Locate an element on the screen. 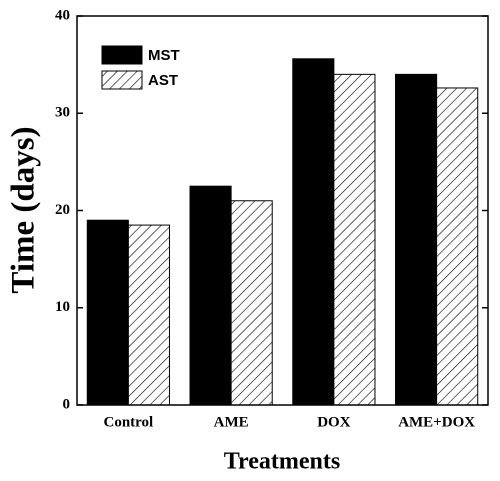  y-tick-label: 10 is located at coordinates (62, 307).